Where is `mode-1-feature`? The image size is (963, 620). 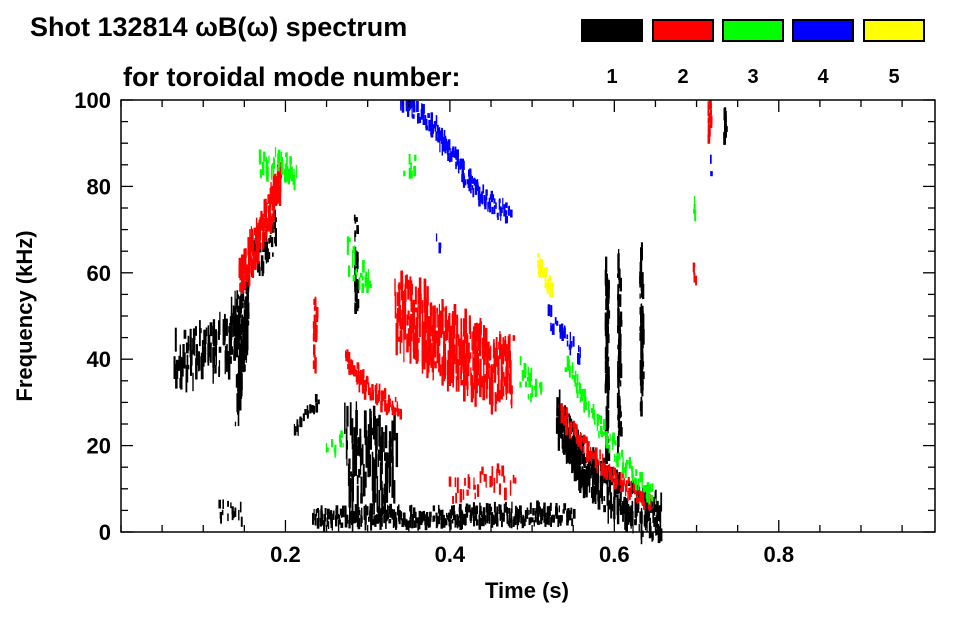 mode-1-feature is located at coordinates (306, 415).